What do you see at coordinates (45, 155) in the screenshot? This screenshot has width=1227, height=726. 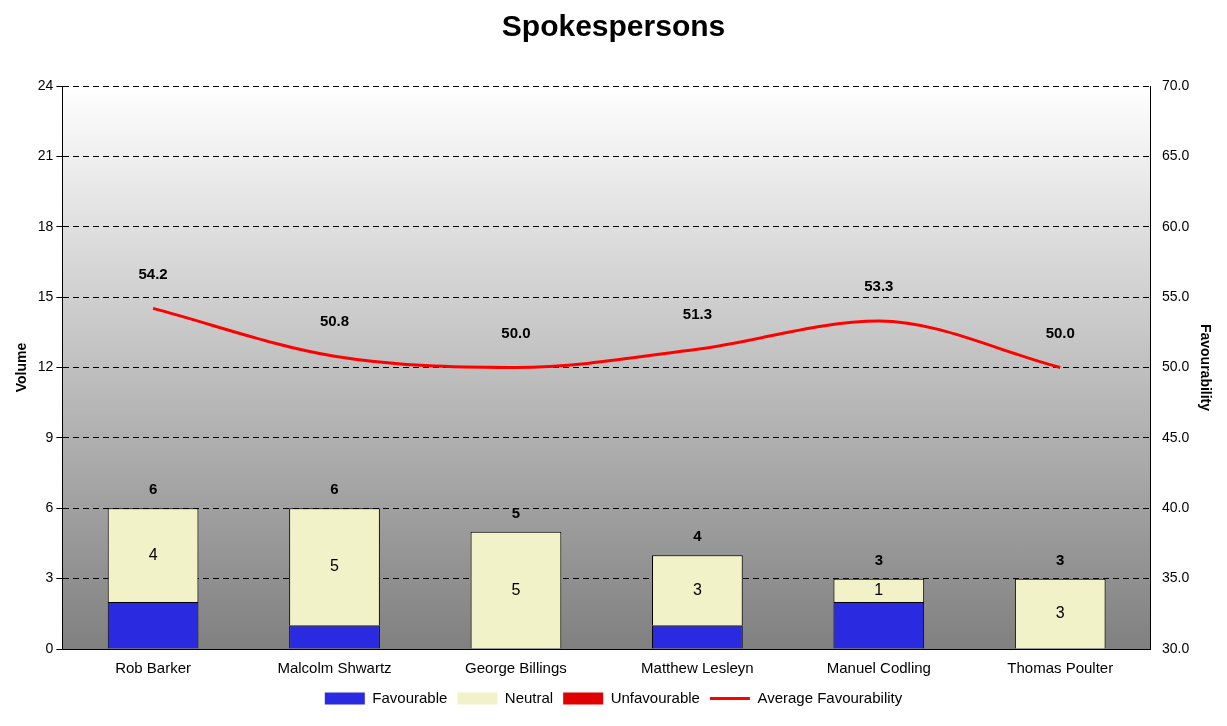 I see `y-tick-label: 21` at bounding box center [45, 155].